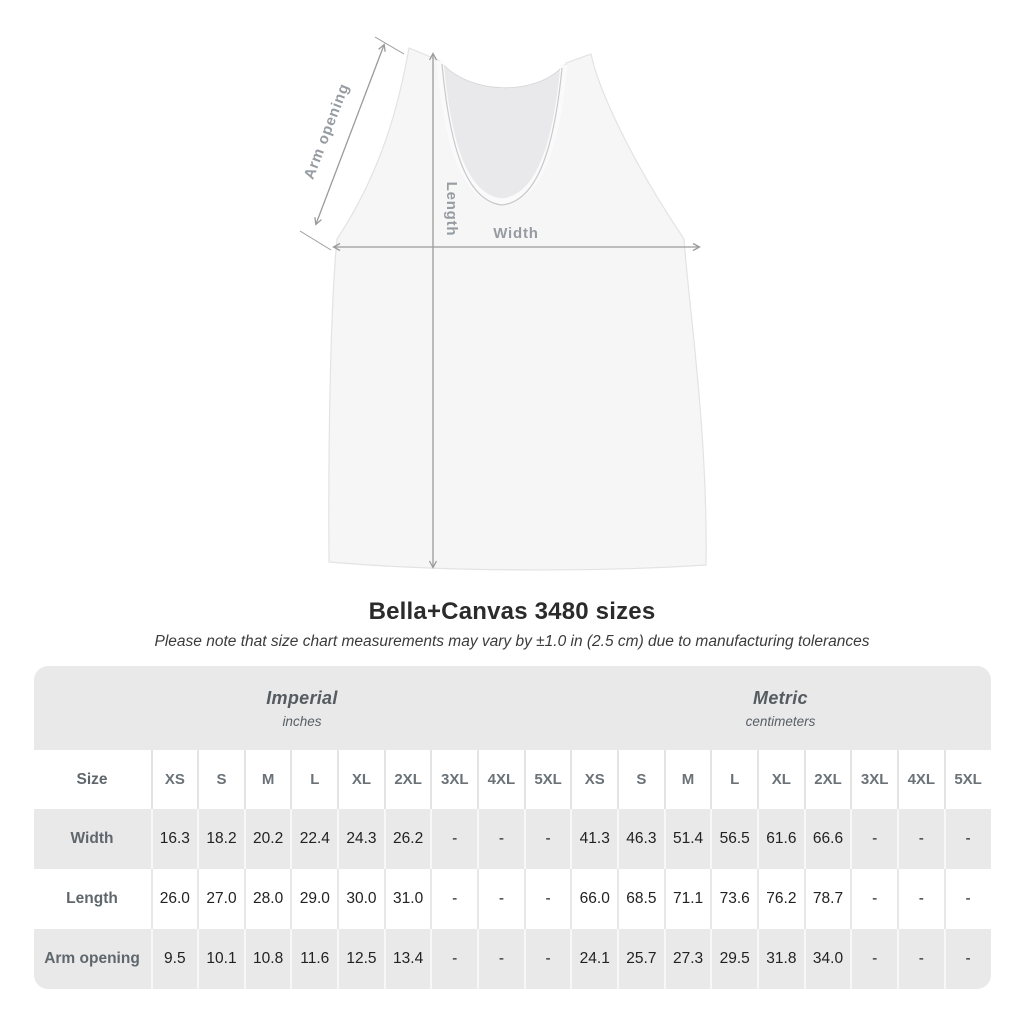 The image size is (1024, 1024). Describe the element at coordinates (827, 959) in the screenshot. I see `table-cell: 34.0` at that location.